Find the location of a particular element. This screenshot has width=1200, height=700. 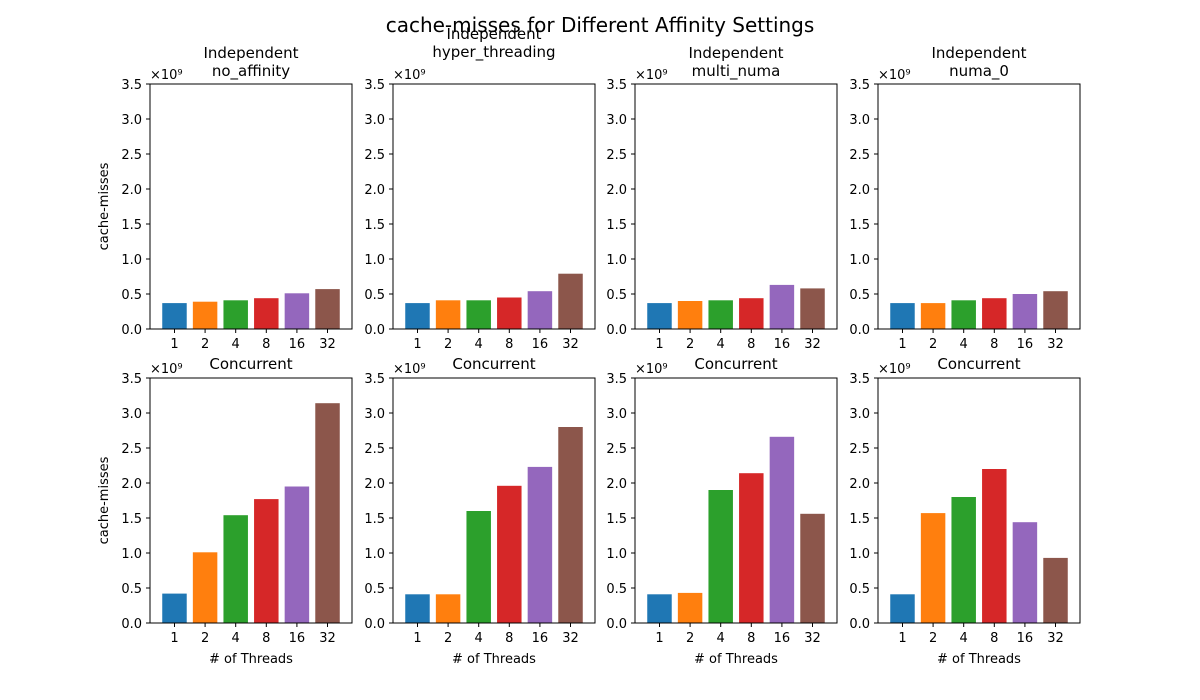

x-axis-label: # of Threads is located at coordinates (251, 659).